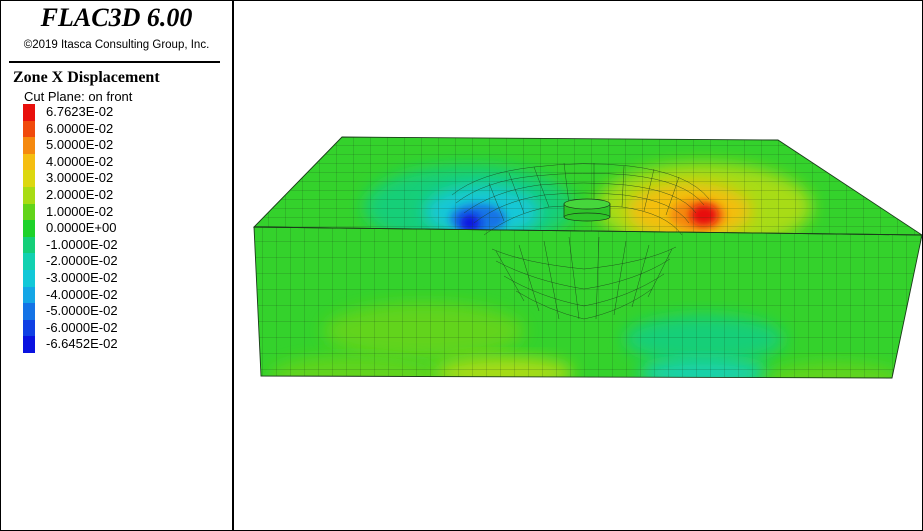  What do you see at coordinates (80, 145) in the screenshot?
I see `legend-value: 5.0000E-02` at bounding box center [80, 145].